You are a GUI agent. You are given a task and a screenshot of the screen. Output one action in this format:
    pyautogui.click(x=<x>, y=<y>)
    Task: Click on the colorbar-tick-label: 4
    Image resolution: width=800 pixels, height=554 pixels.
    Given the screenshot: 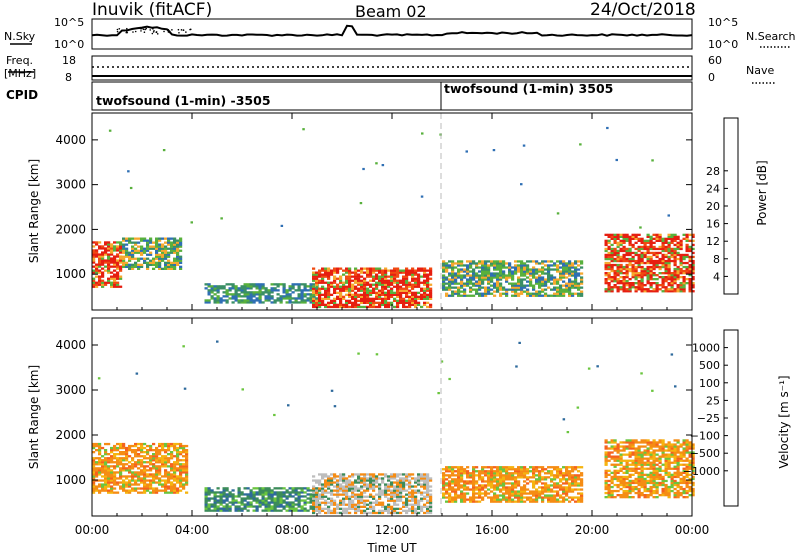 What is the action you would take?
    pyautogui.click(x=716, y=276)
    